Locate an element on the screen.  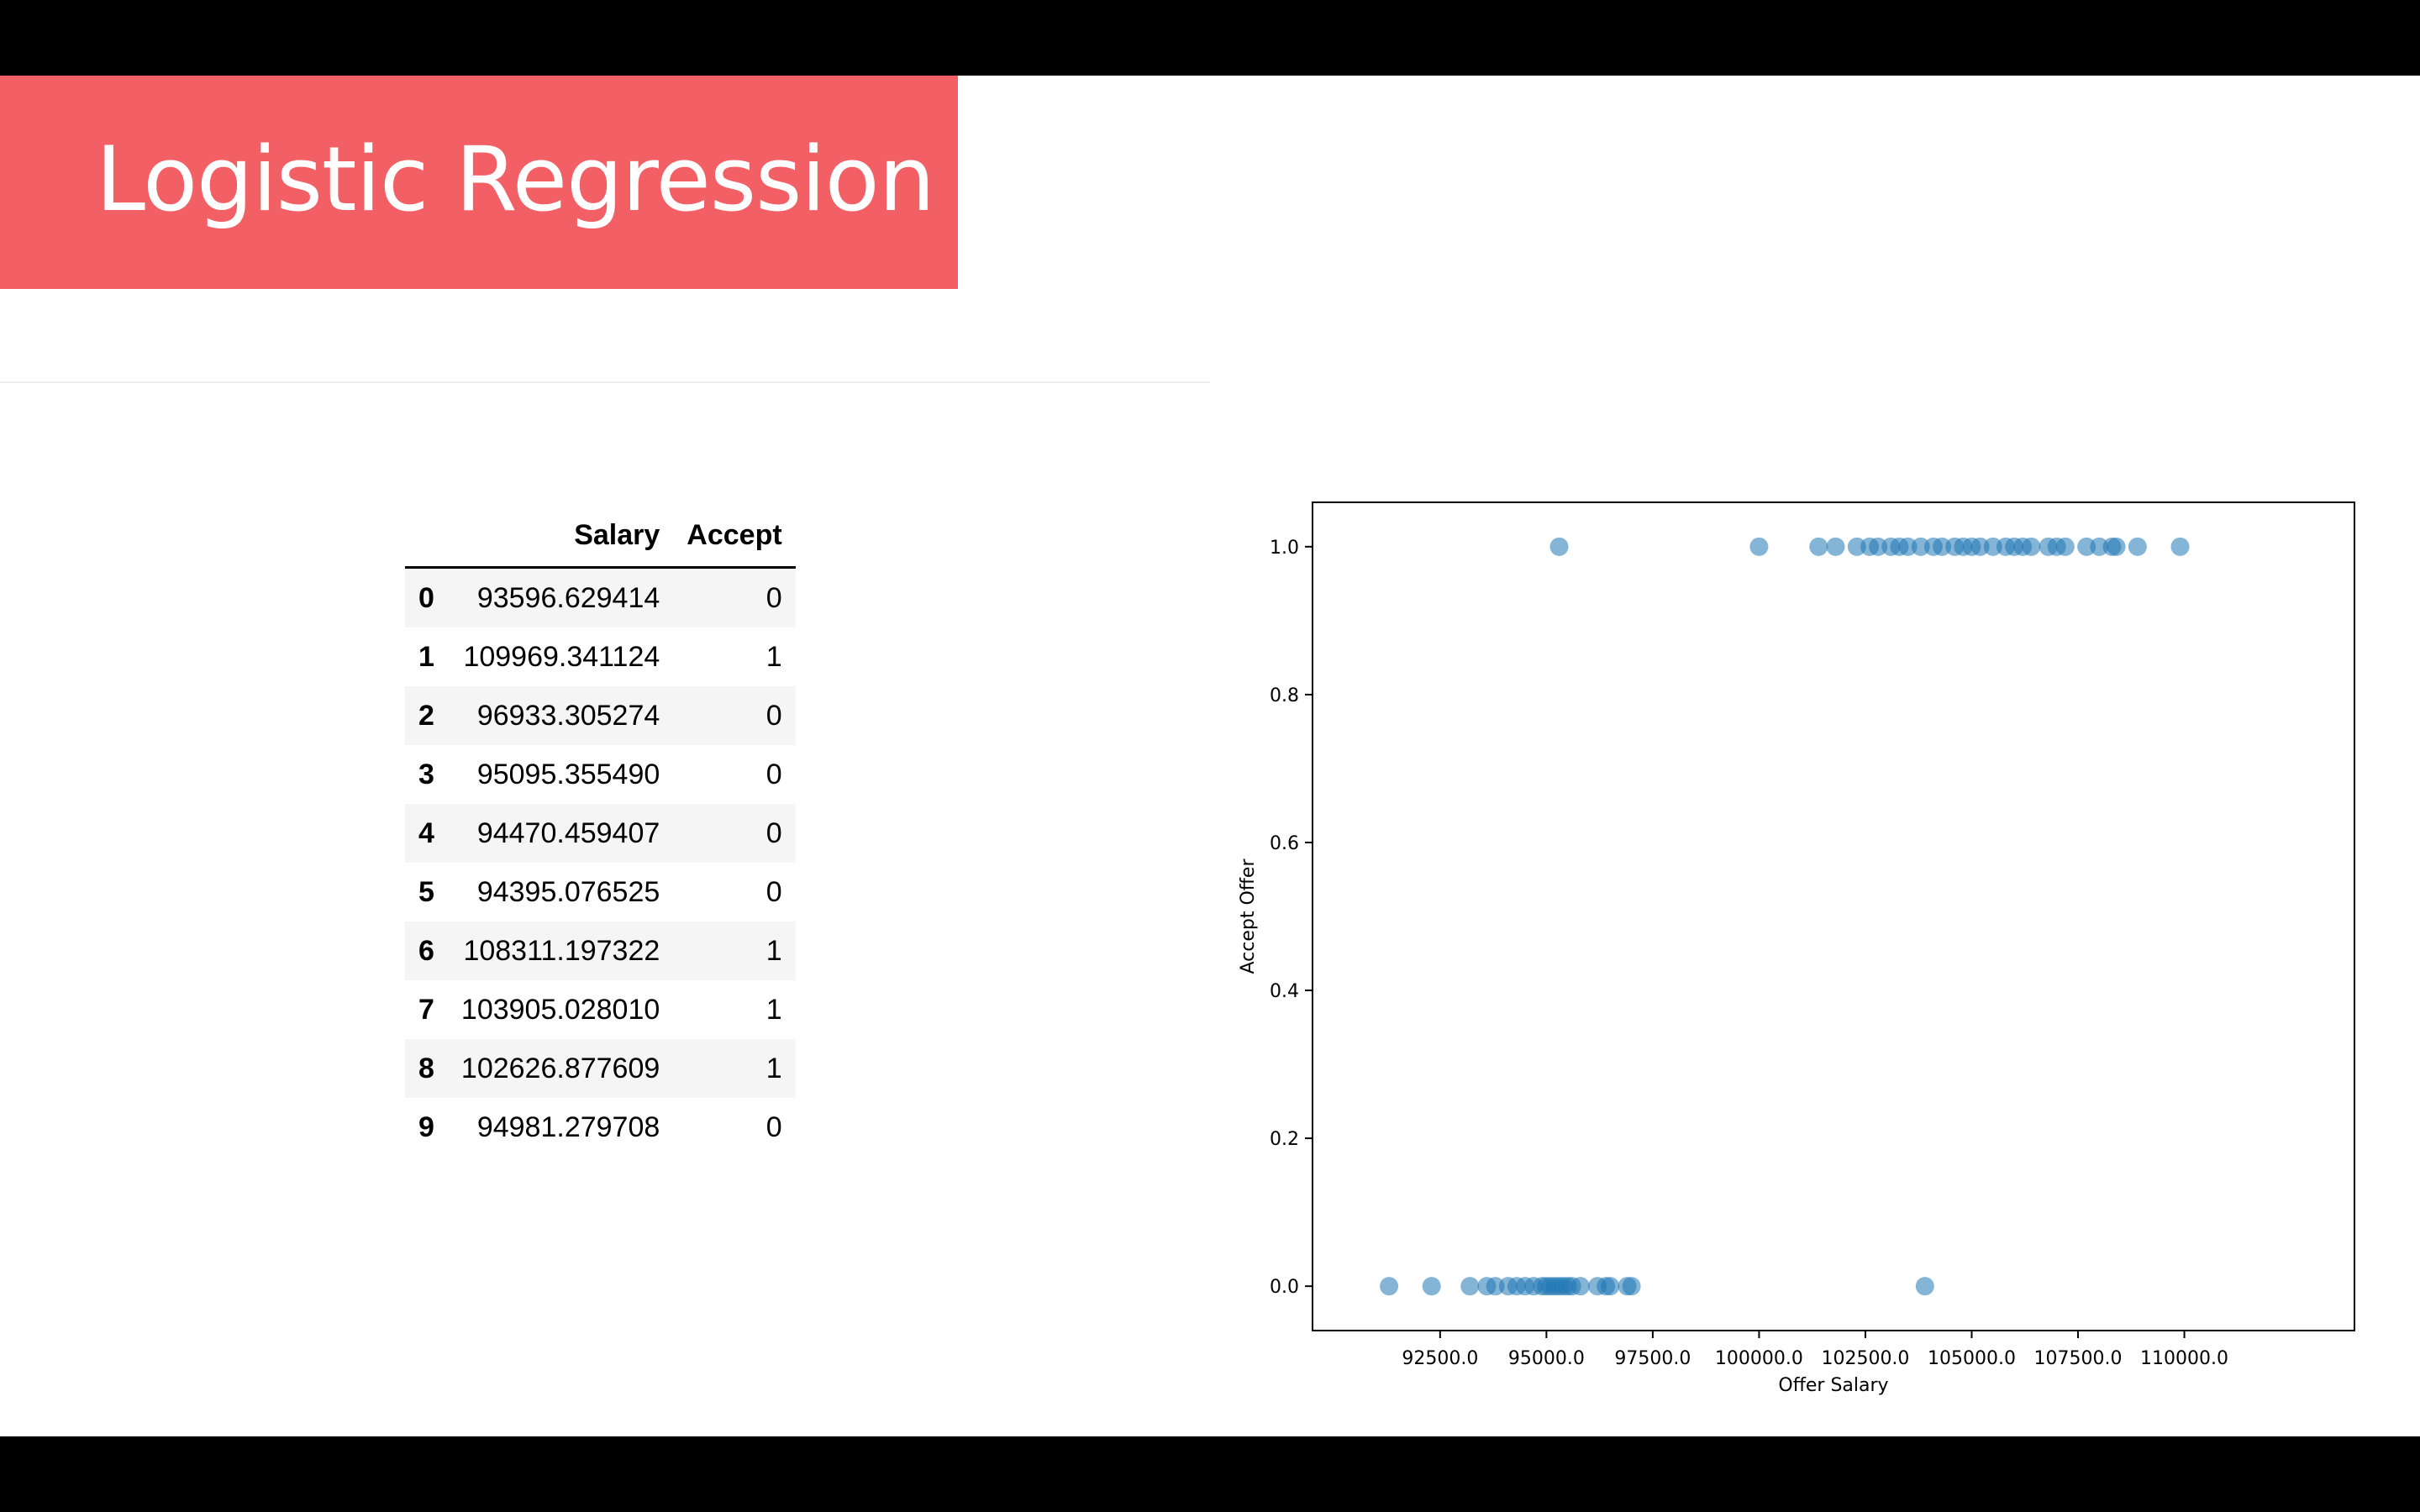
row-index: 6 is located at coordinates (426, 950).